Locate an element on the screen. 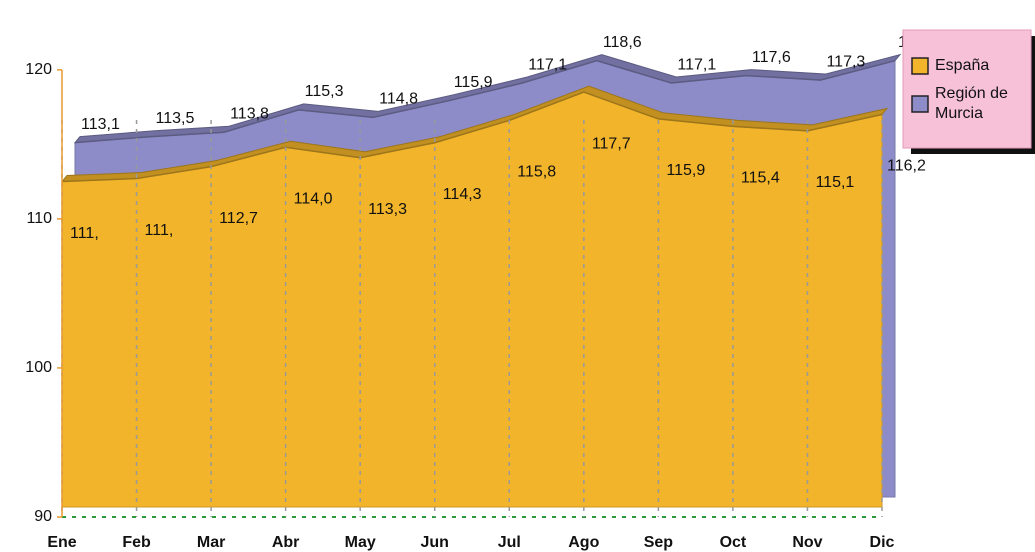 This screenshot has height=552, width=1035. x-tick-label: Sep is located at coordinates (659, 542).